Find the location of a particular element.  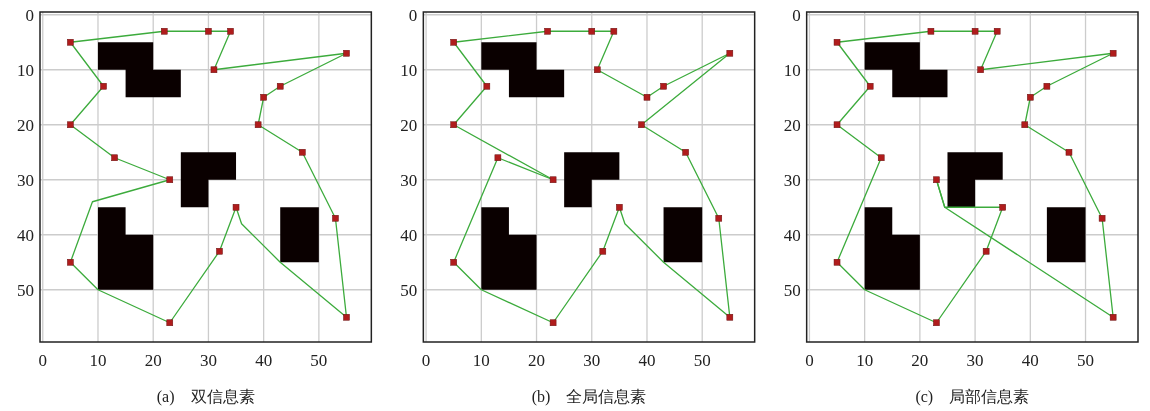

x-axis-title: (c) 局部信息素 is located at coordinates (972, 397).